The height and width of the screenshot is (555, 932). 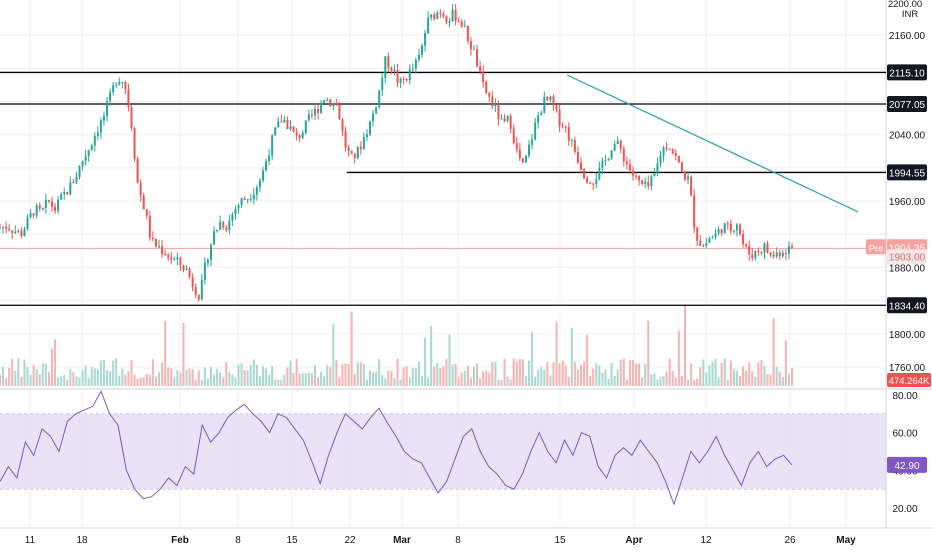 I want to click on level-label: 1994.55, so click(x=907, y=173).